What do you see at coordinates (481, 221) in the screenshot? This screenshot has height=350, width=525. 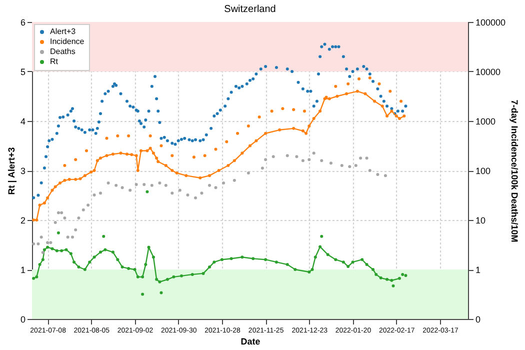 I see `y2-tick-label: 10` at bounding box center [481, 221].